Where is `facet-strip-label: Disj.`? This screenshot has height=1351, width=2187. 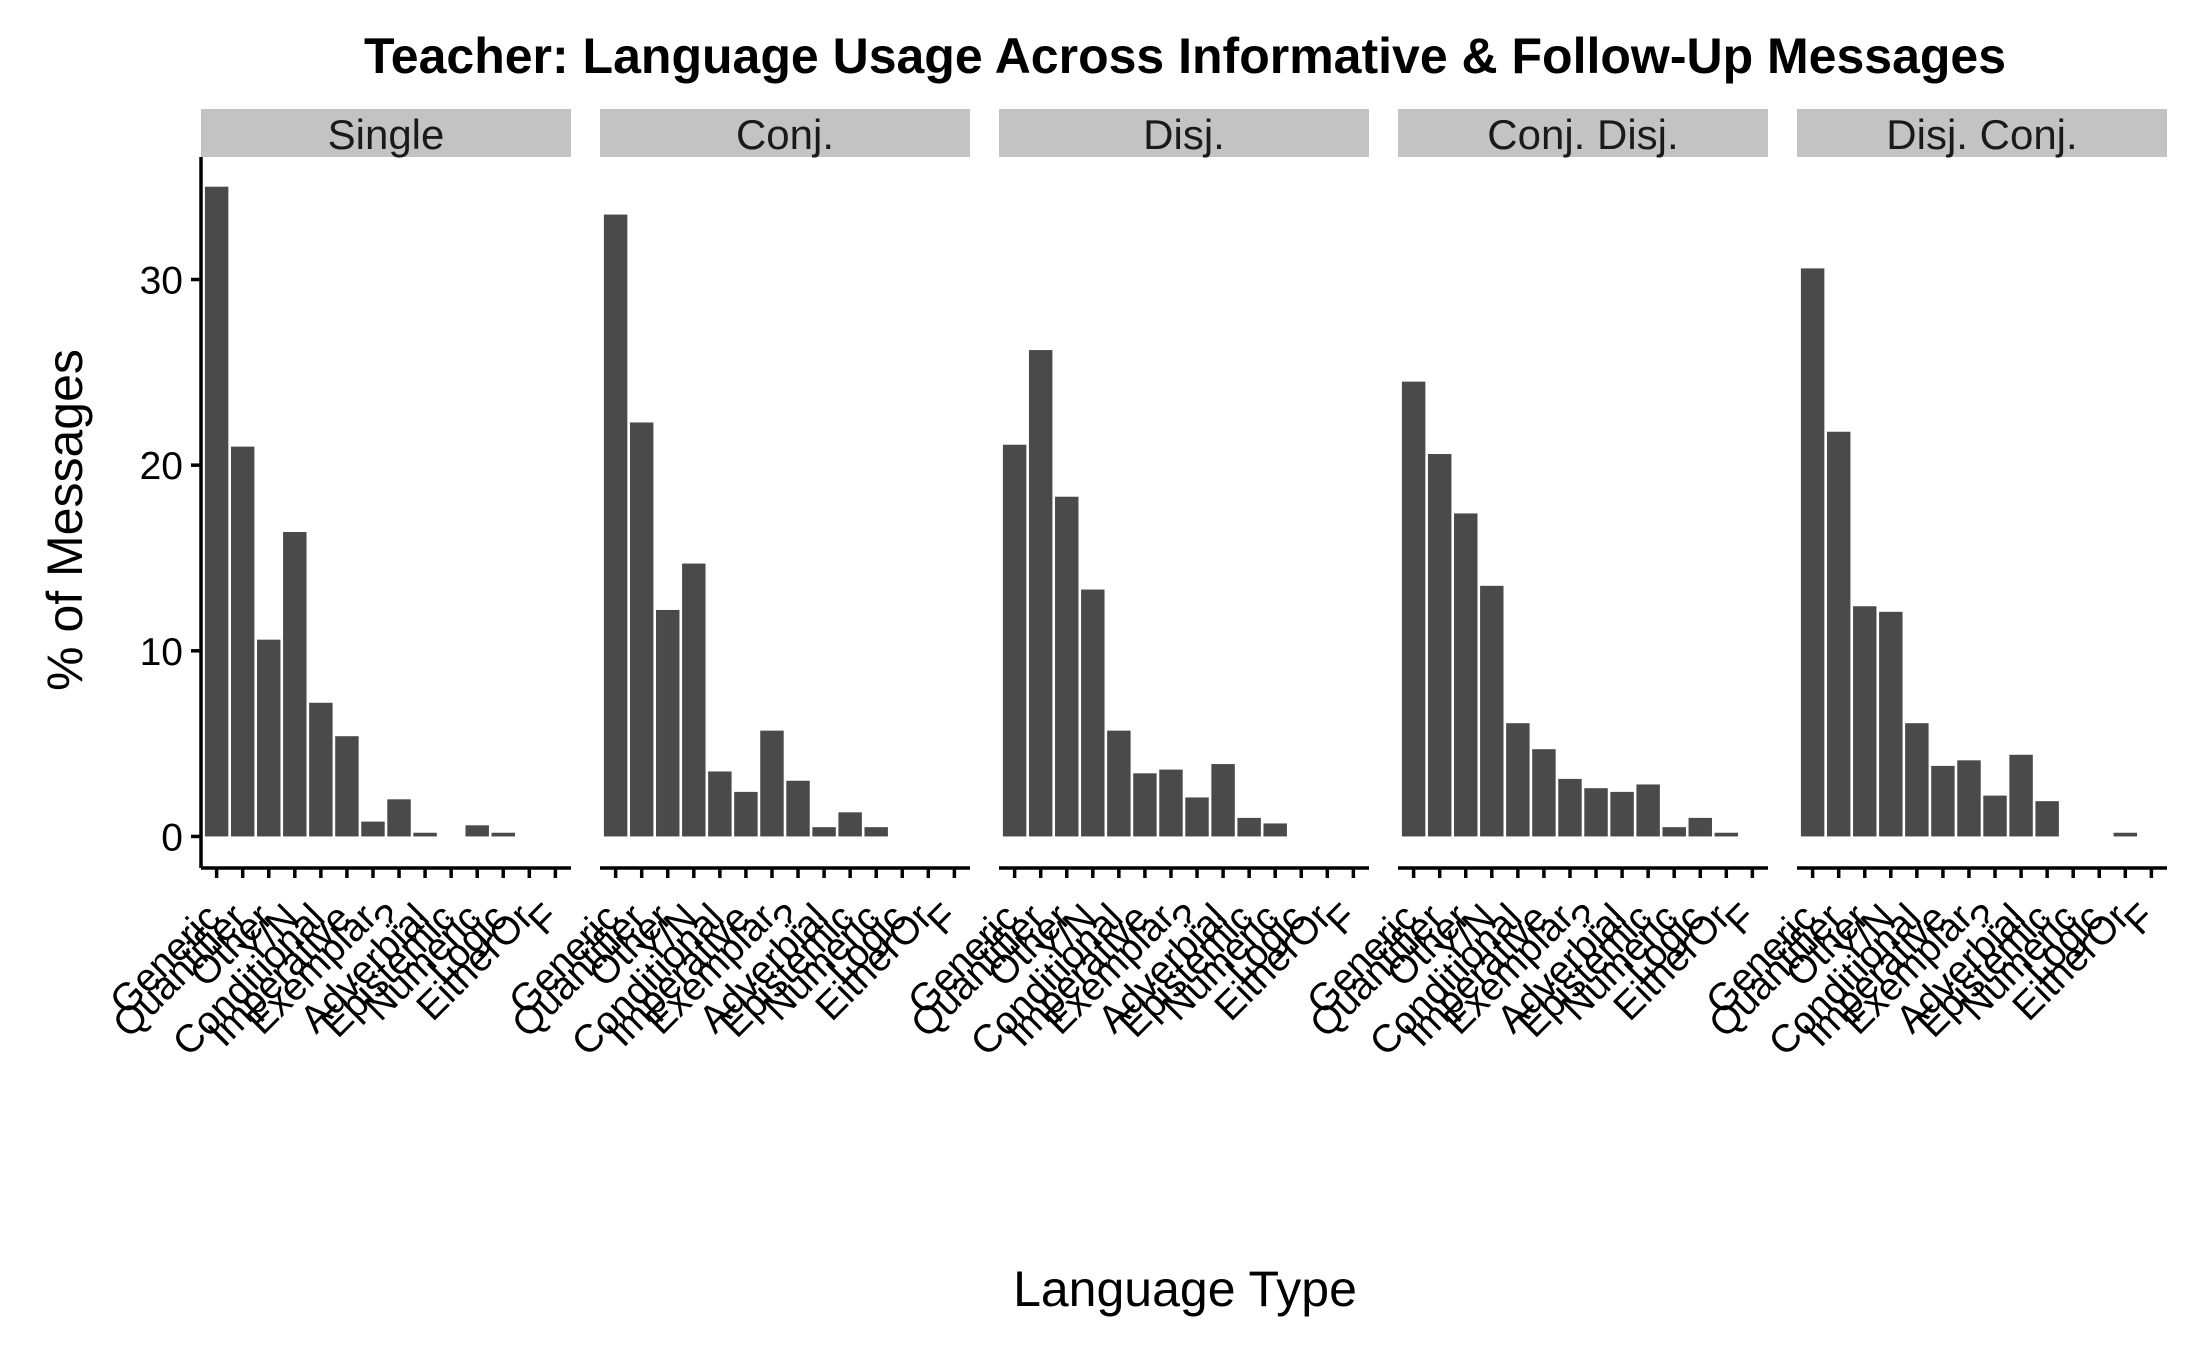 facet-strip-label: Disj. is located at coordinates (1184, 134).